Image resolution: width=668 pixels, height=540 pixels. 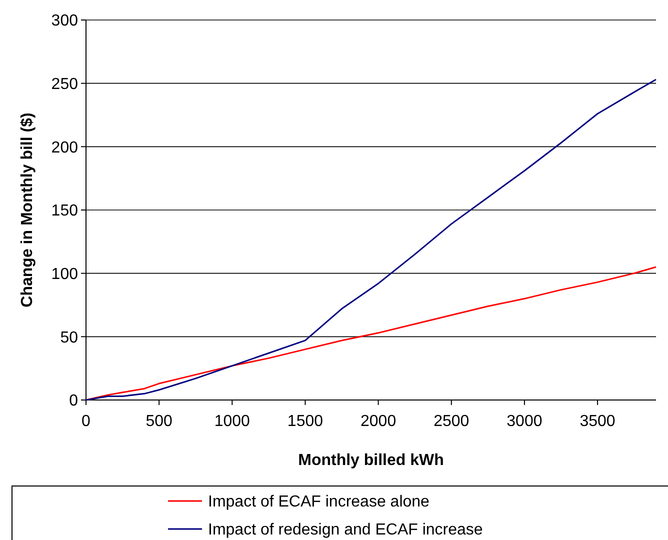 What do you see at coordinates (524, 421) in the screenshot?
I see `x-tick-label: 3000` at bounding box center [524, 421].